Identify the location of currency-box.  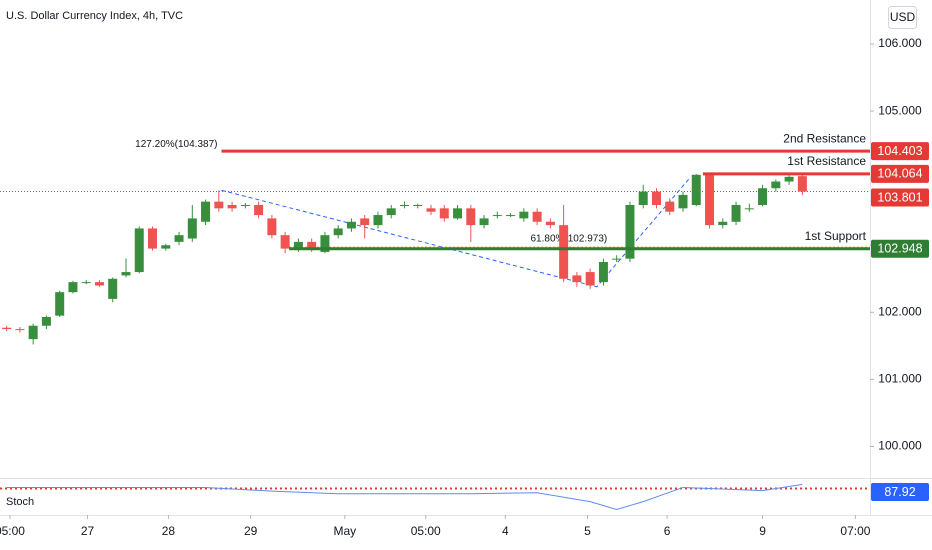
(902, 17).